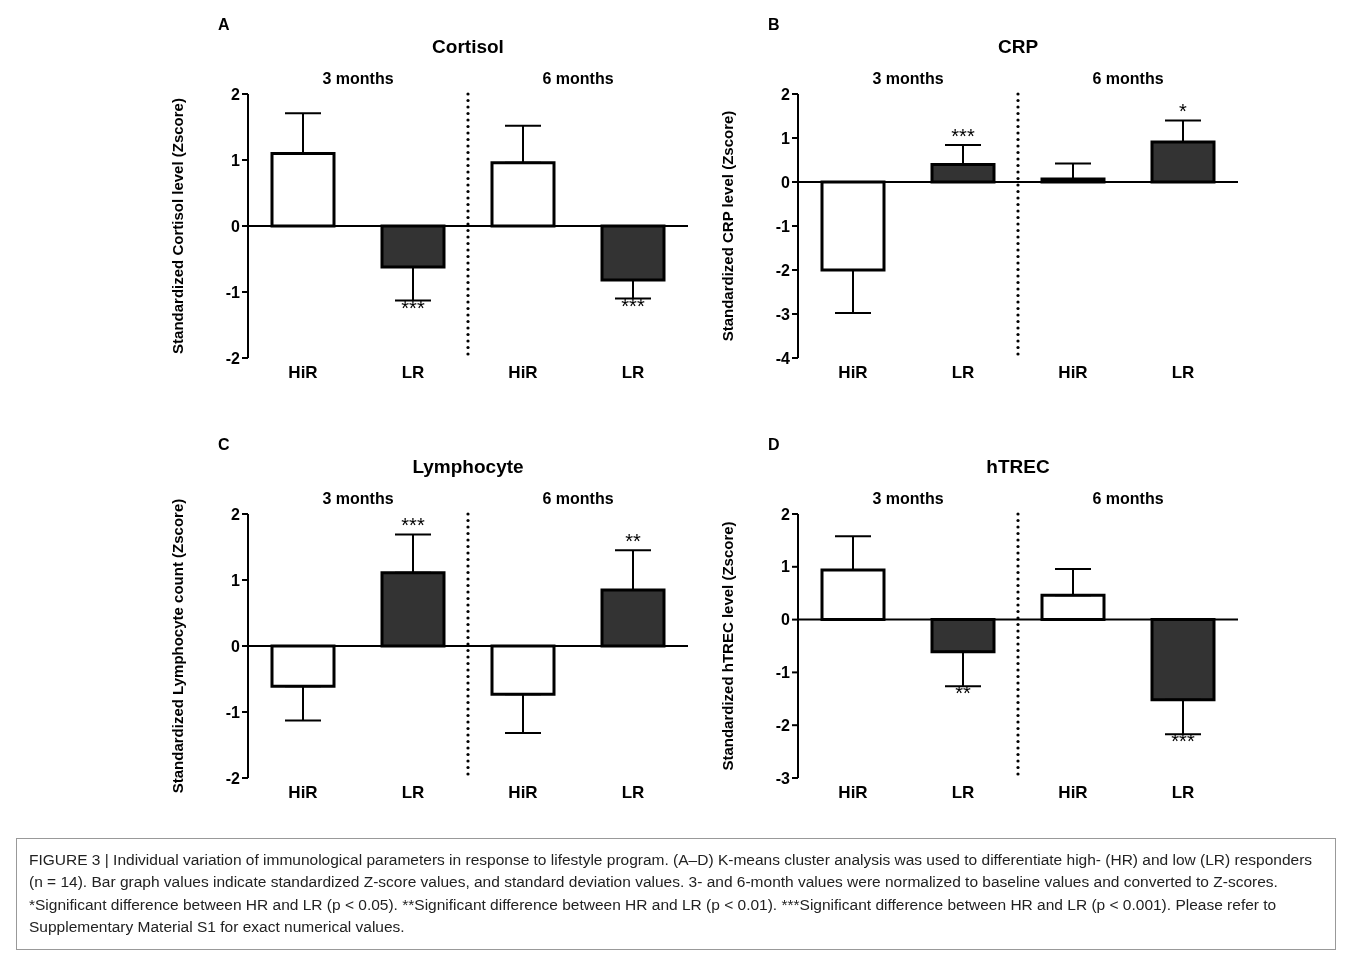 This screenshot has height=963, width=1357. I want to click on text: A, so click(224, 25).